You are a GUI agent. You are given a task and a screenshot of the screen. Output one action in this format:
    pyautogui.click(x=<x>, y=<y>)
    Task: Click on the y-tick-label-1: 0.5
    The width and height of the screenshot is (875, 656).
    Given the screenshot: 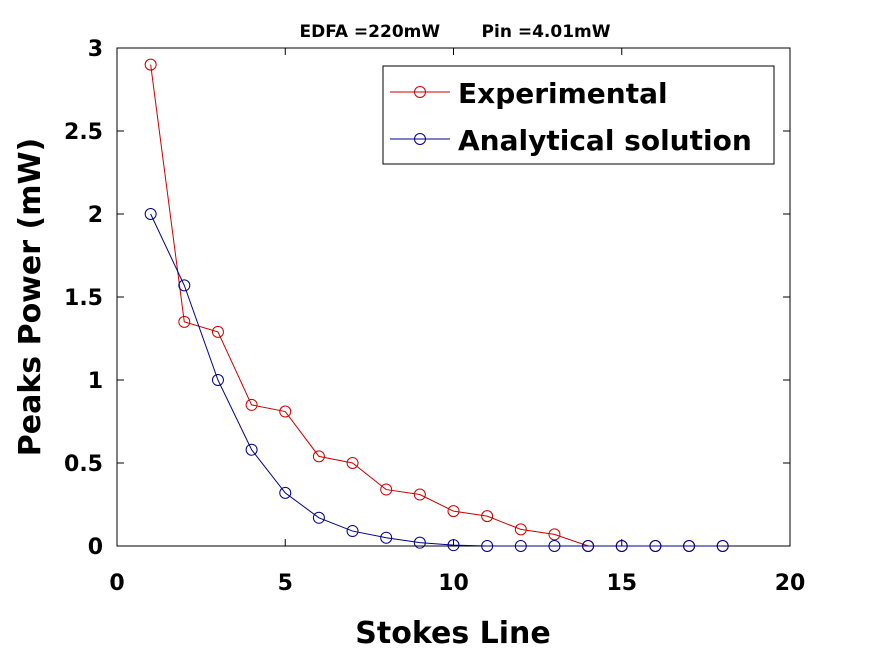 What is the action you would take?
    pyautogui.click(x=83, y=464)
    